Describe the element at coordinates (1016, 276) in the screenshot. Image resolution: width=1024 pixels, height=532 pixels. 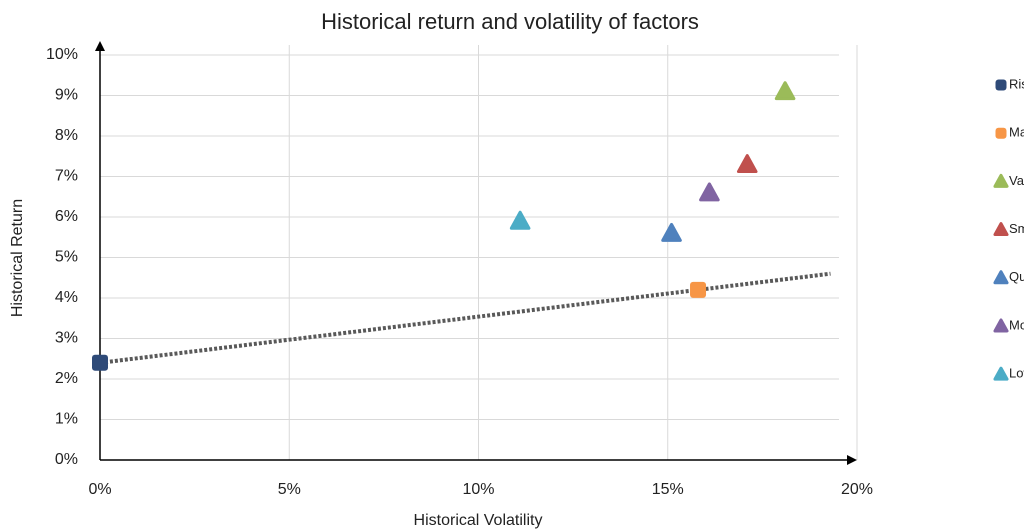
I see `legend-label: Quality` at that location.